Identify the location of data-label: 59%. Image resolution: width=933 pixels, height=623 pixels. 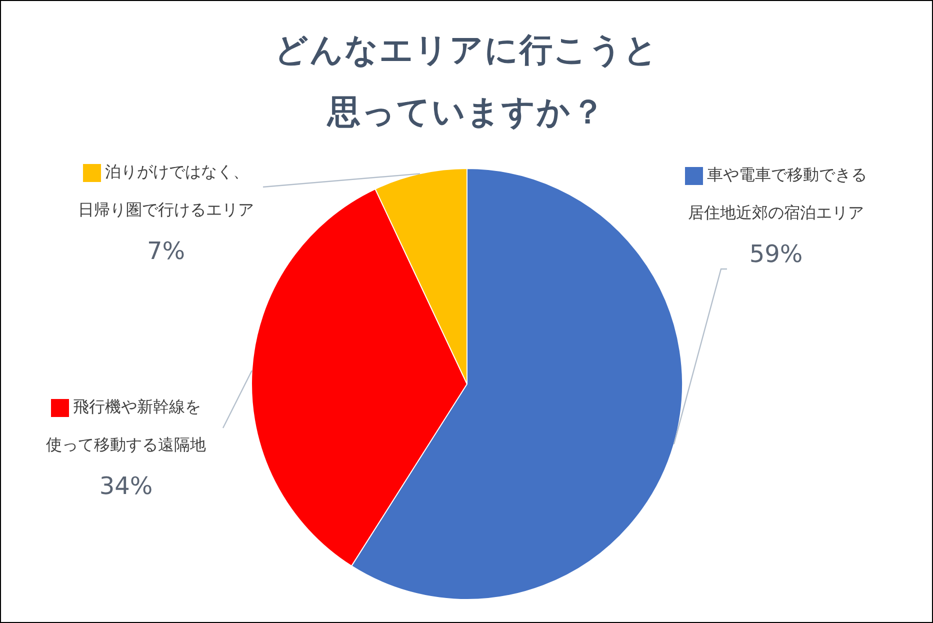
(776, 254).